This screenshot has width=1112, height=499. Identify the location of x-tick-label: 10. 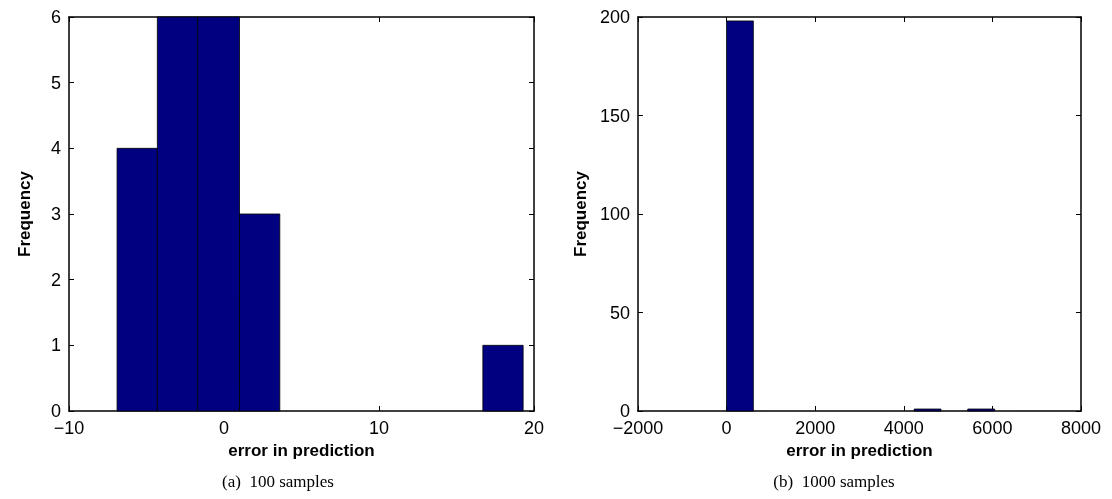
(379, 428).